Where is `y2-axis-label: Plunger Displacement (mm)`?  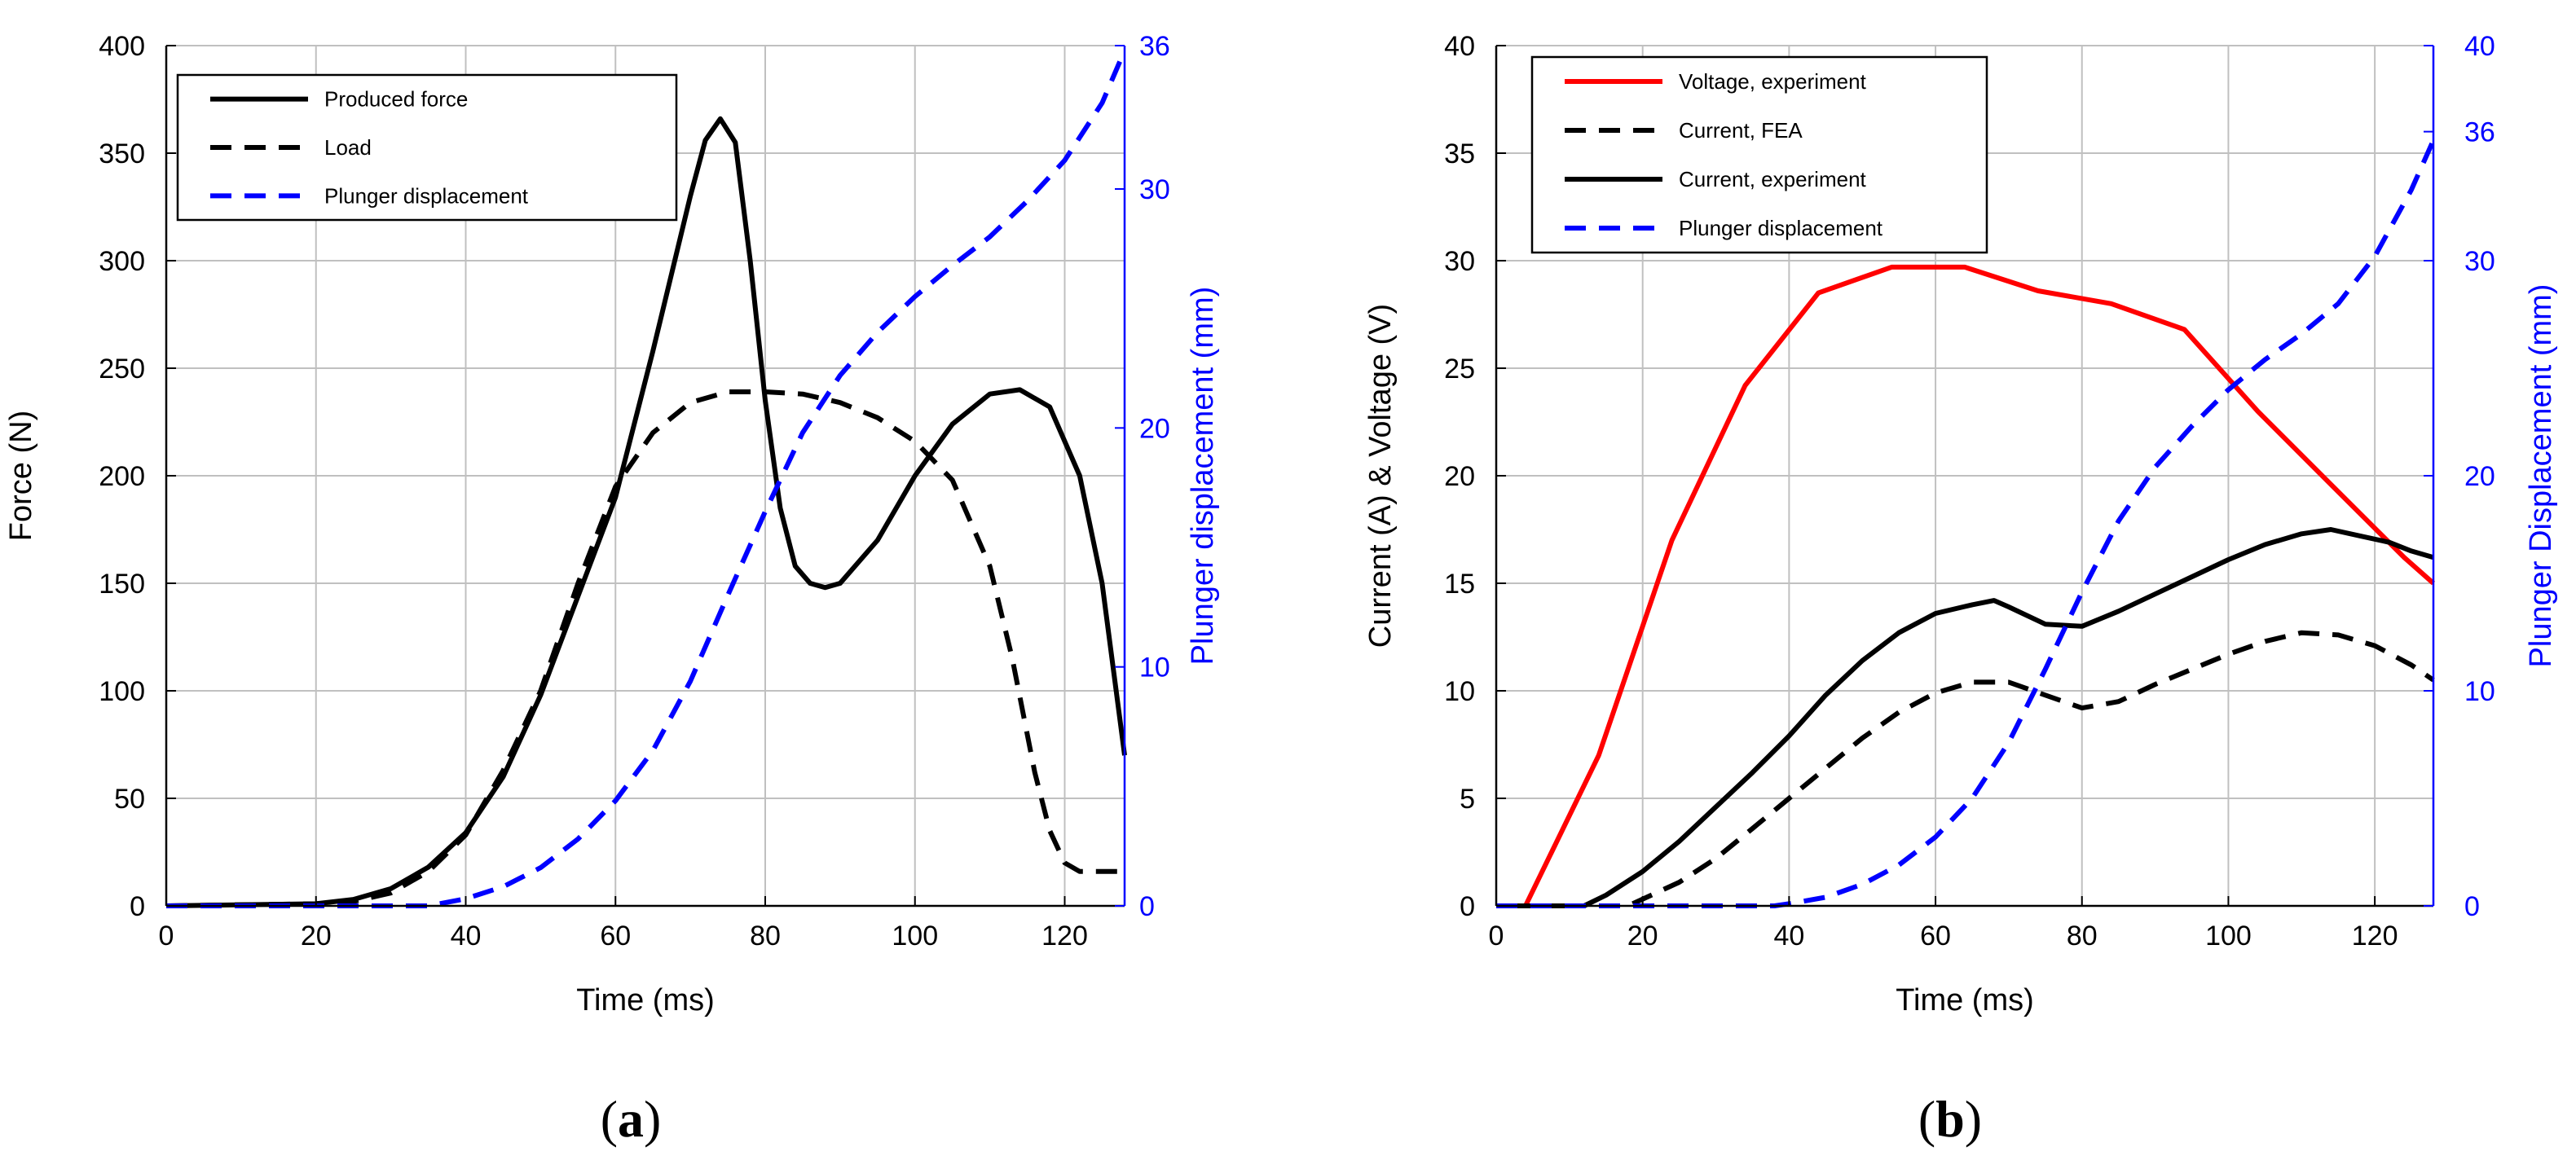
y2-axis-label: Plunger Displacement (mm) is located at coordinates (2541, 476).